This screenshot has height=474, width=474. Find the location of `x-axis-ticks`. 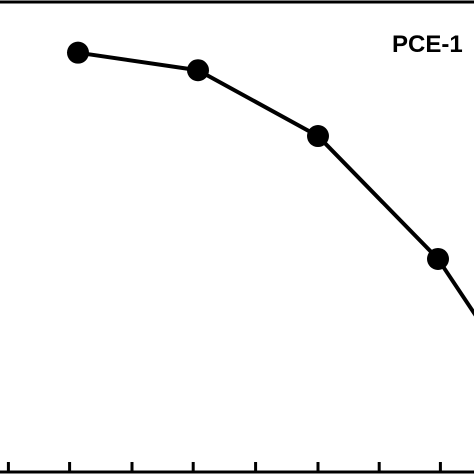

x-axis-ticks is located at coordinates (224, 467).